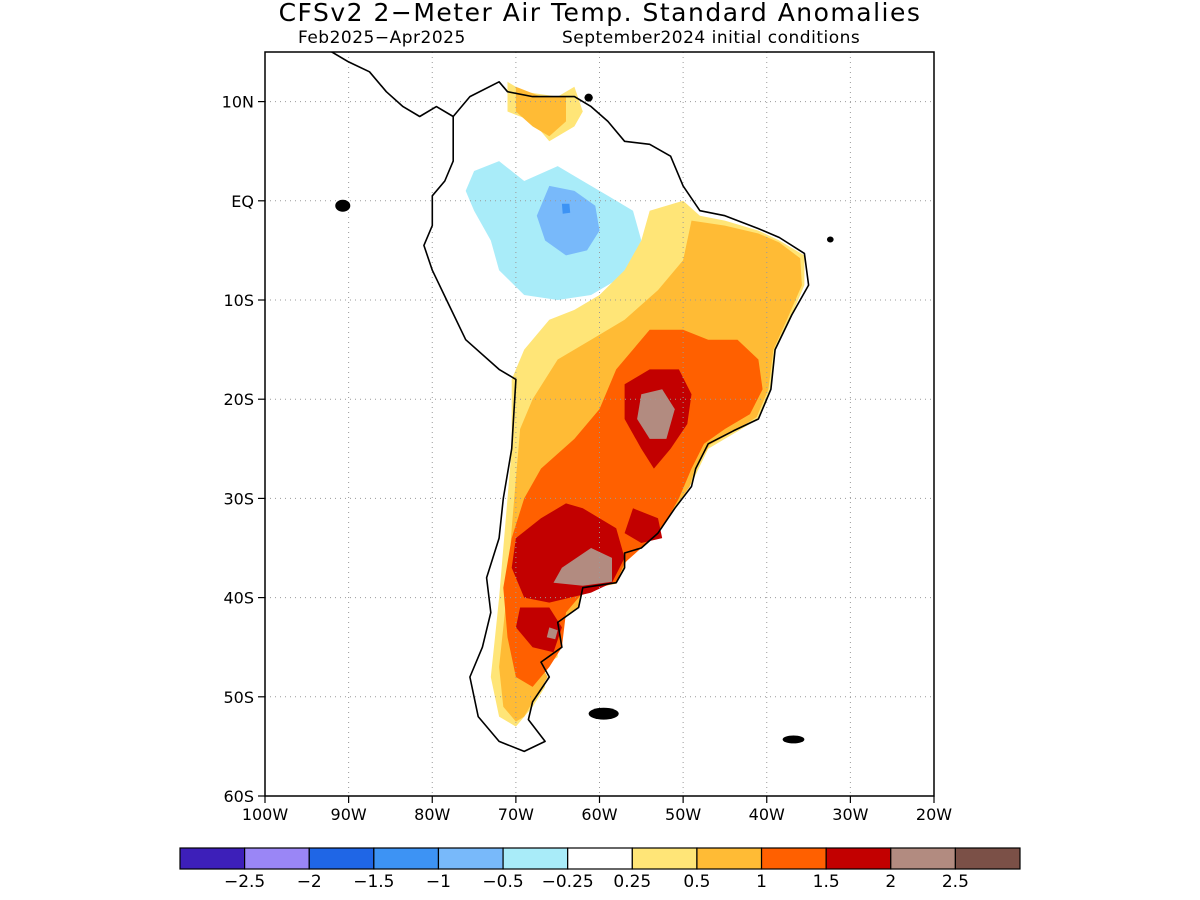 The height and width of the screenshot is (900, 1200). I want to click on island-fernando-de-noronha, so click(830, 239).